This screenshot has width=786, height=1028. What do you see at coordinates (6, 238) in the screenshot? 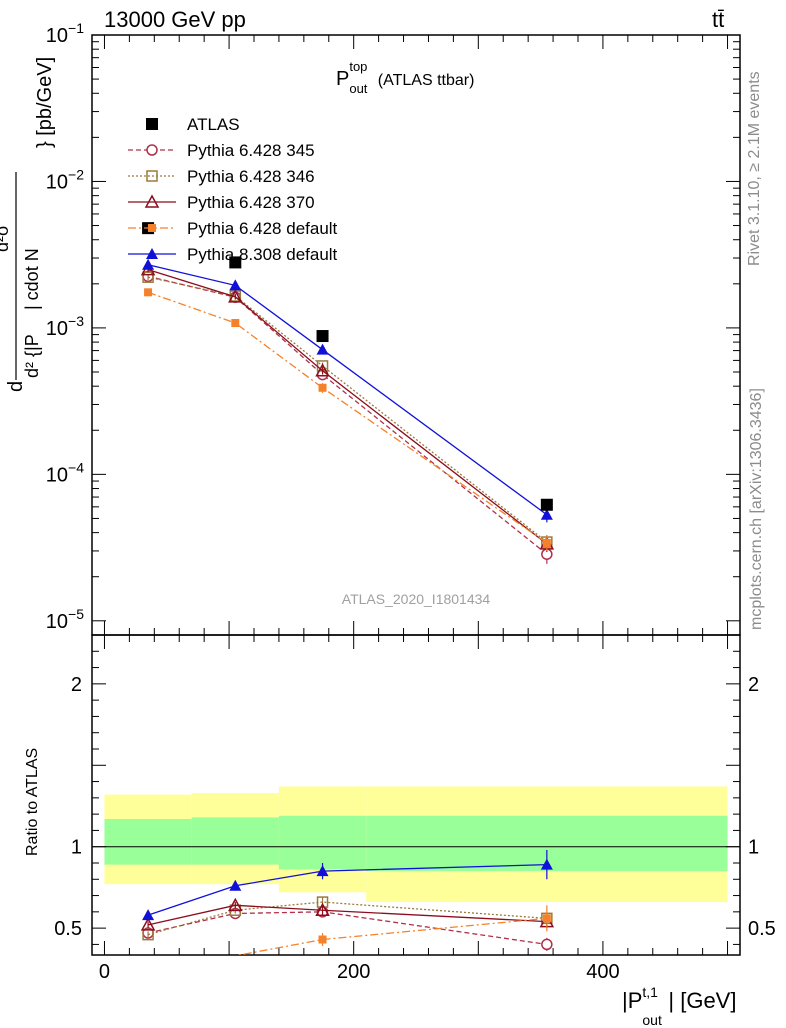
I see `y-label-numerator: d²σ` at bounding box center [6, 238].